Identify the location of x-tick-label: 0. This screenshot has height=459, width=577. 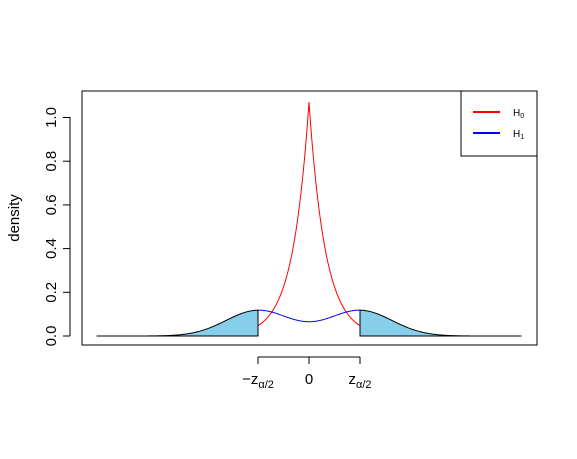
(309, 379).